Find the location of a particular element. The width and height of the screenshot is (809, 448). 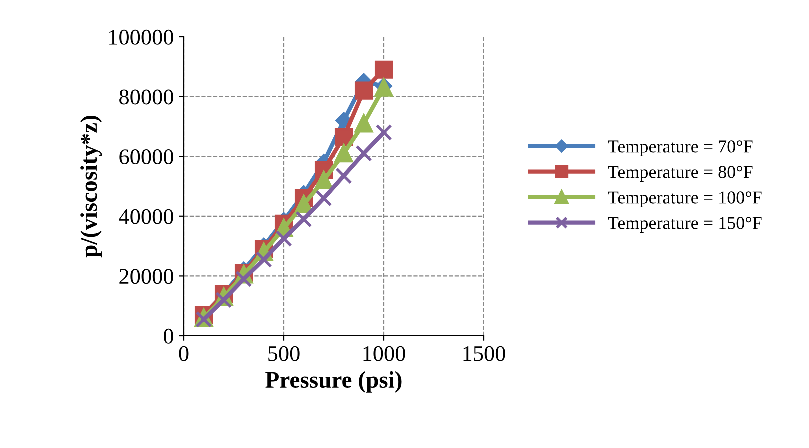

y-tick-label: 100000 is located at coordinates (142, 37).